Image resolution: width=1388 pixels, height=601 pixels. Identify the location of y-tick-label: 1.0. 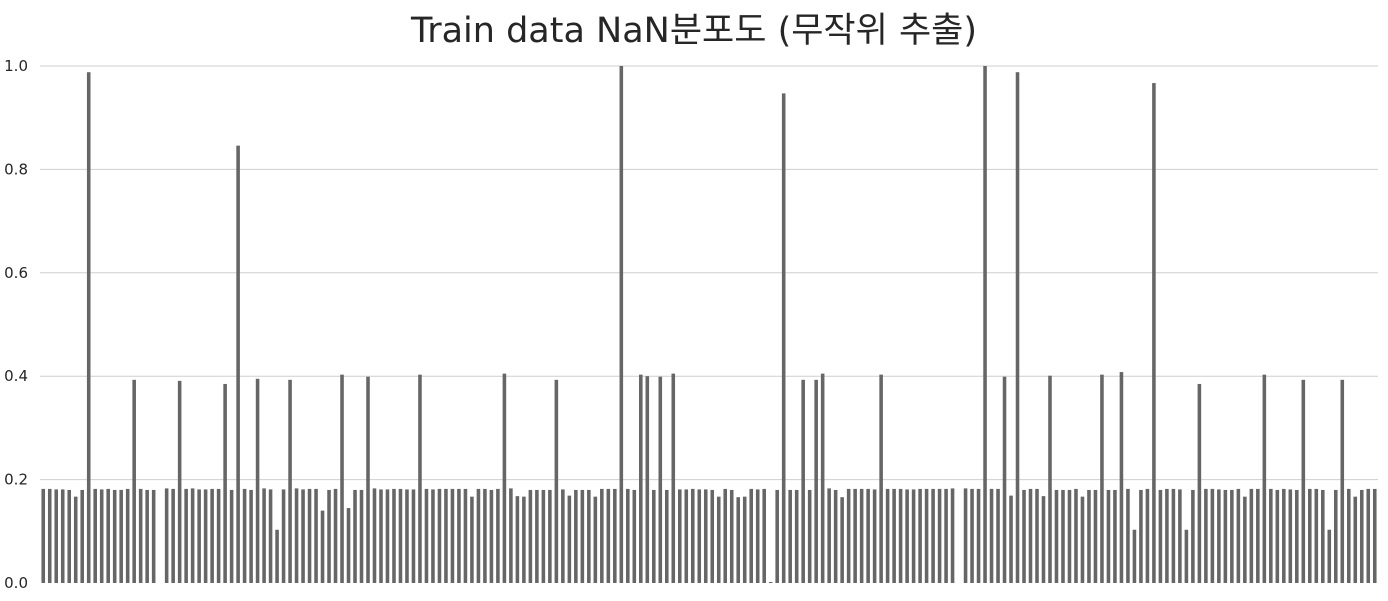
(16, 66).